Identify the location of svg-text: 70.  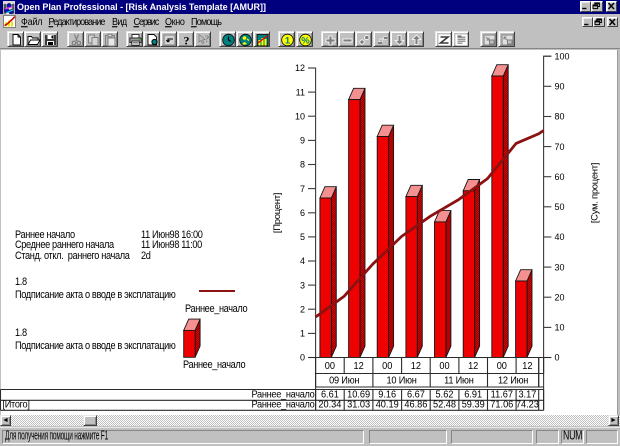
(560, 147).